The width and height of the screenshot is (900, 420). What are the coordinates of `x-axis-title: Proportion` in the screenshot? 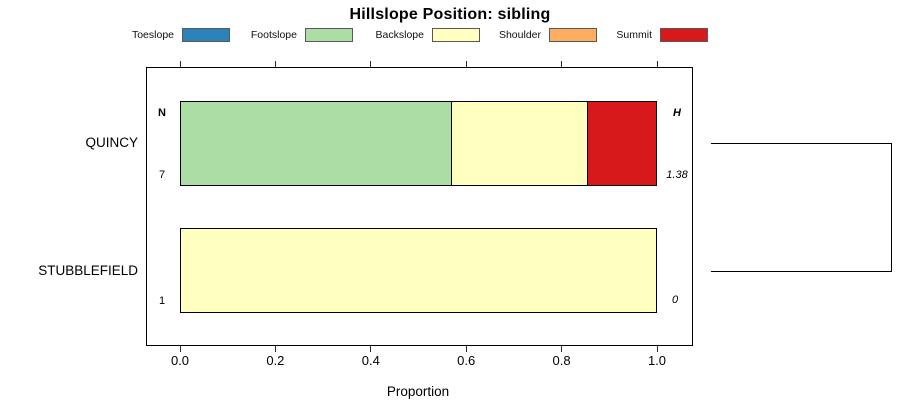 It's located at (418, 391).